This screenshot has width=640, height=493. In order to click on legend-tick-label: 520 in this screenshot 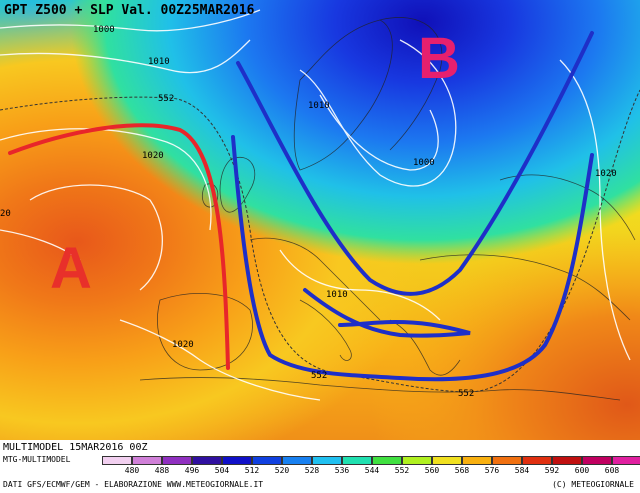, I will do `click(282, 470)`.